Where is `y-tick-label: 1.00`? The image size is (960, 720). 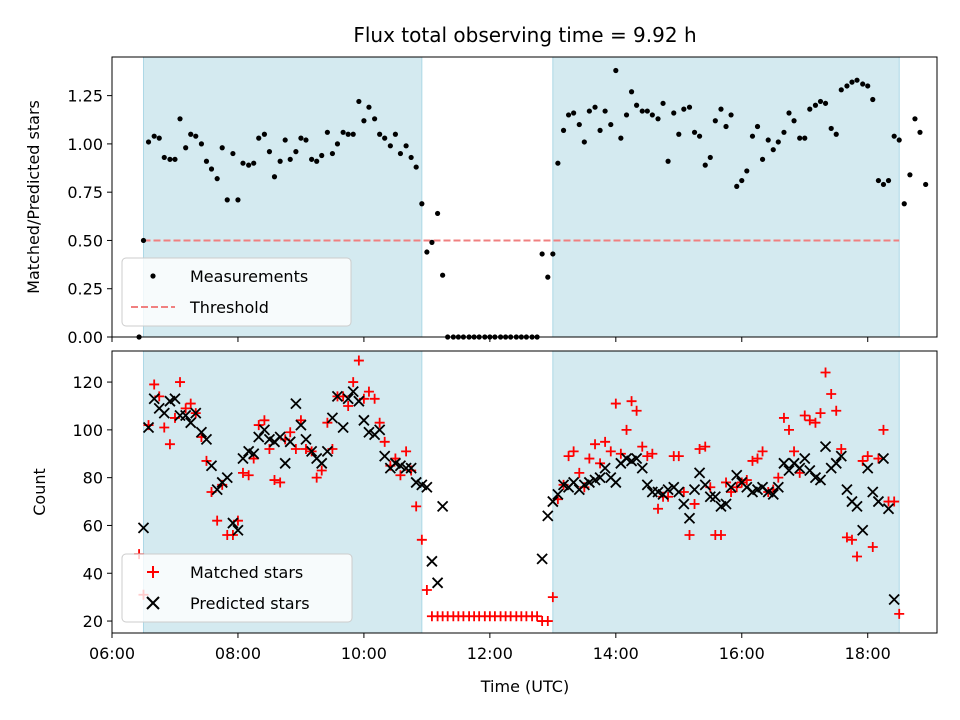
y-tick-label: 1.00 is located at coordinates (85, 144).